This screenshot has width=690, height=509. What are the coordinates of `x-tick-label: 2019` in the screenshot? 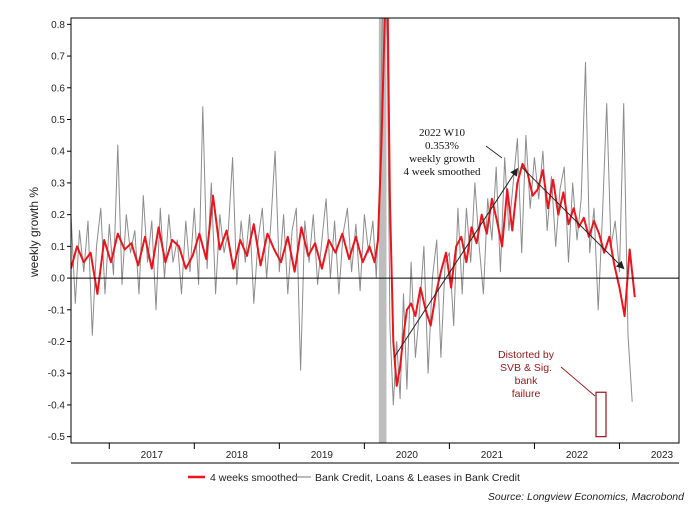 It's located at (322, 455).